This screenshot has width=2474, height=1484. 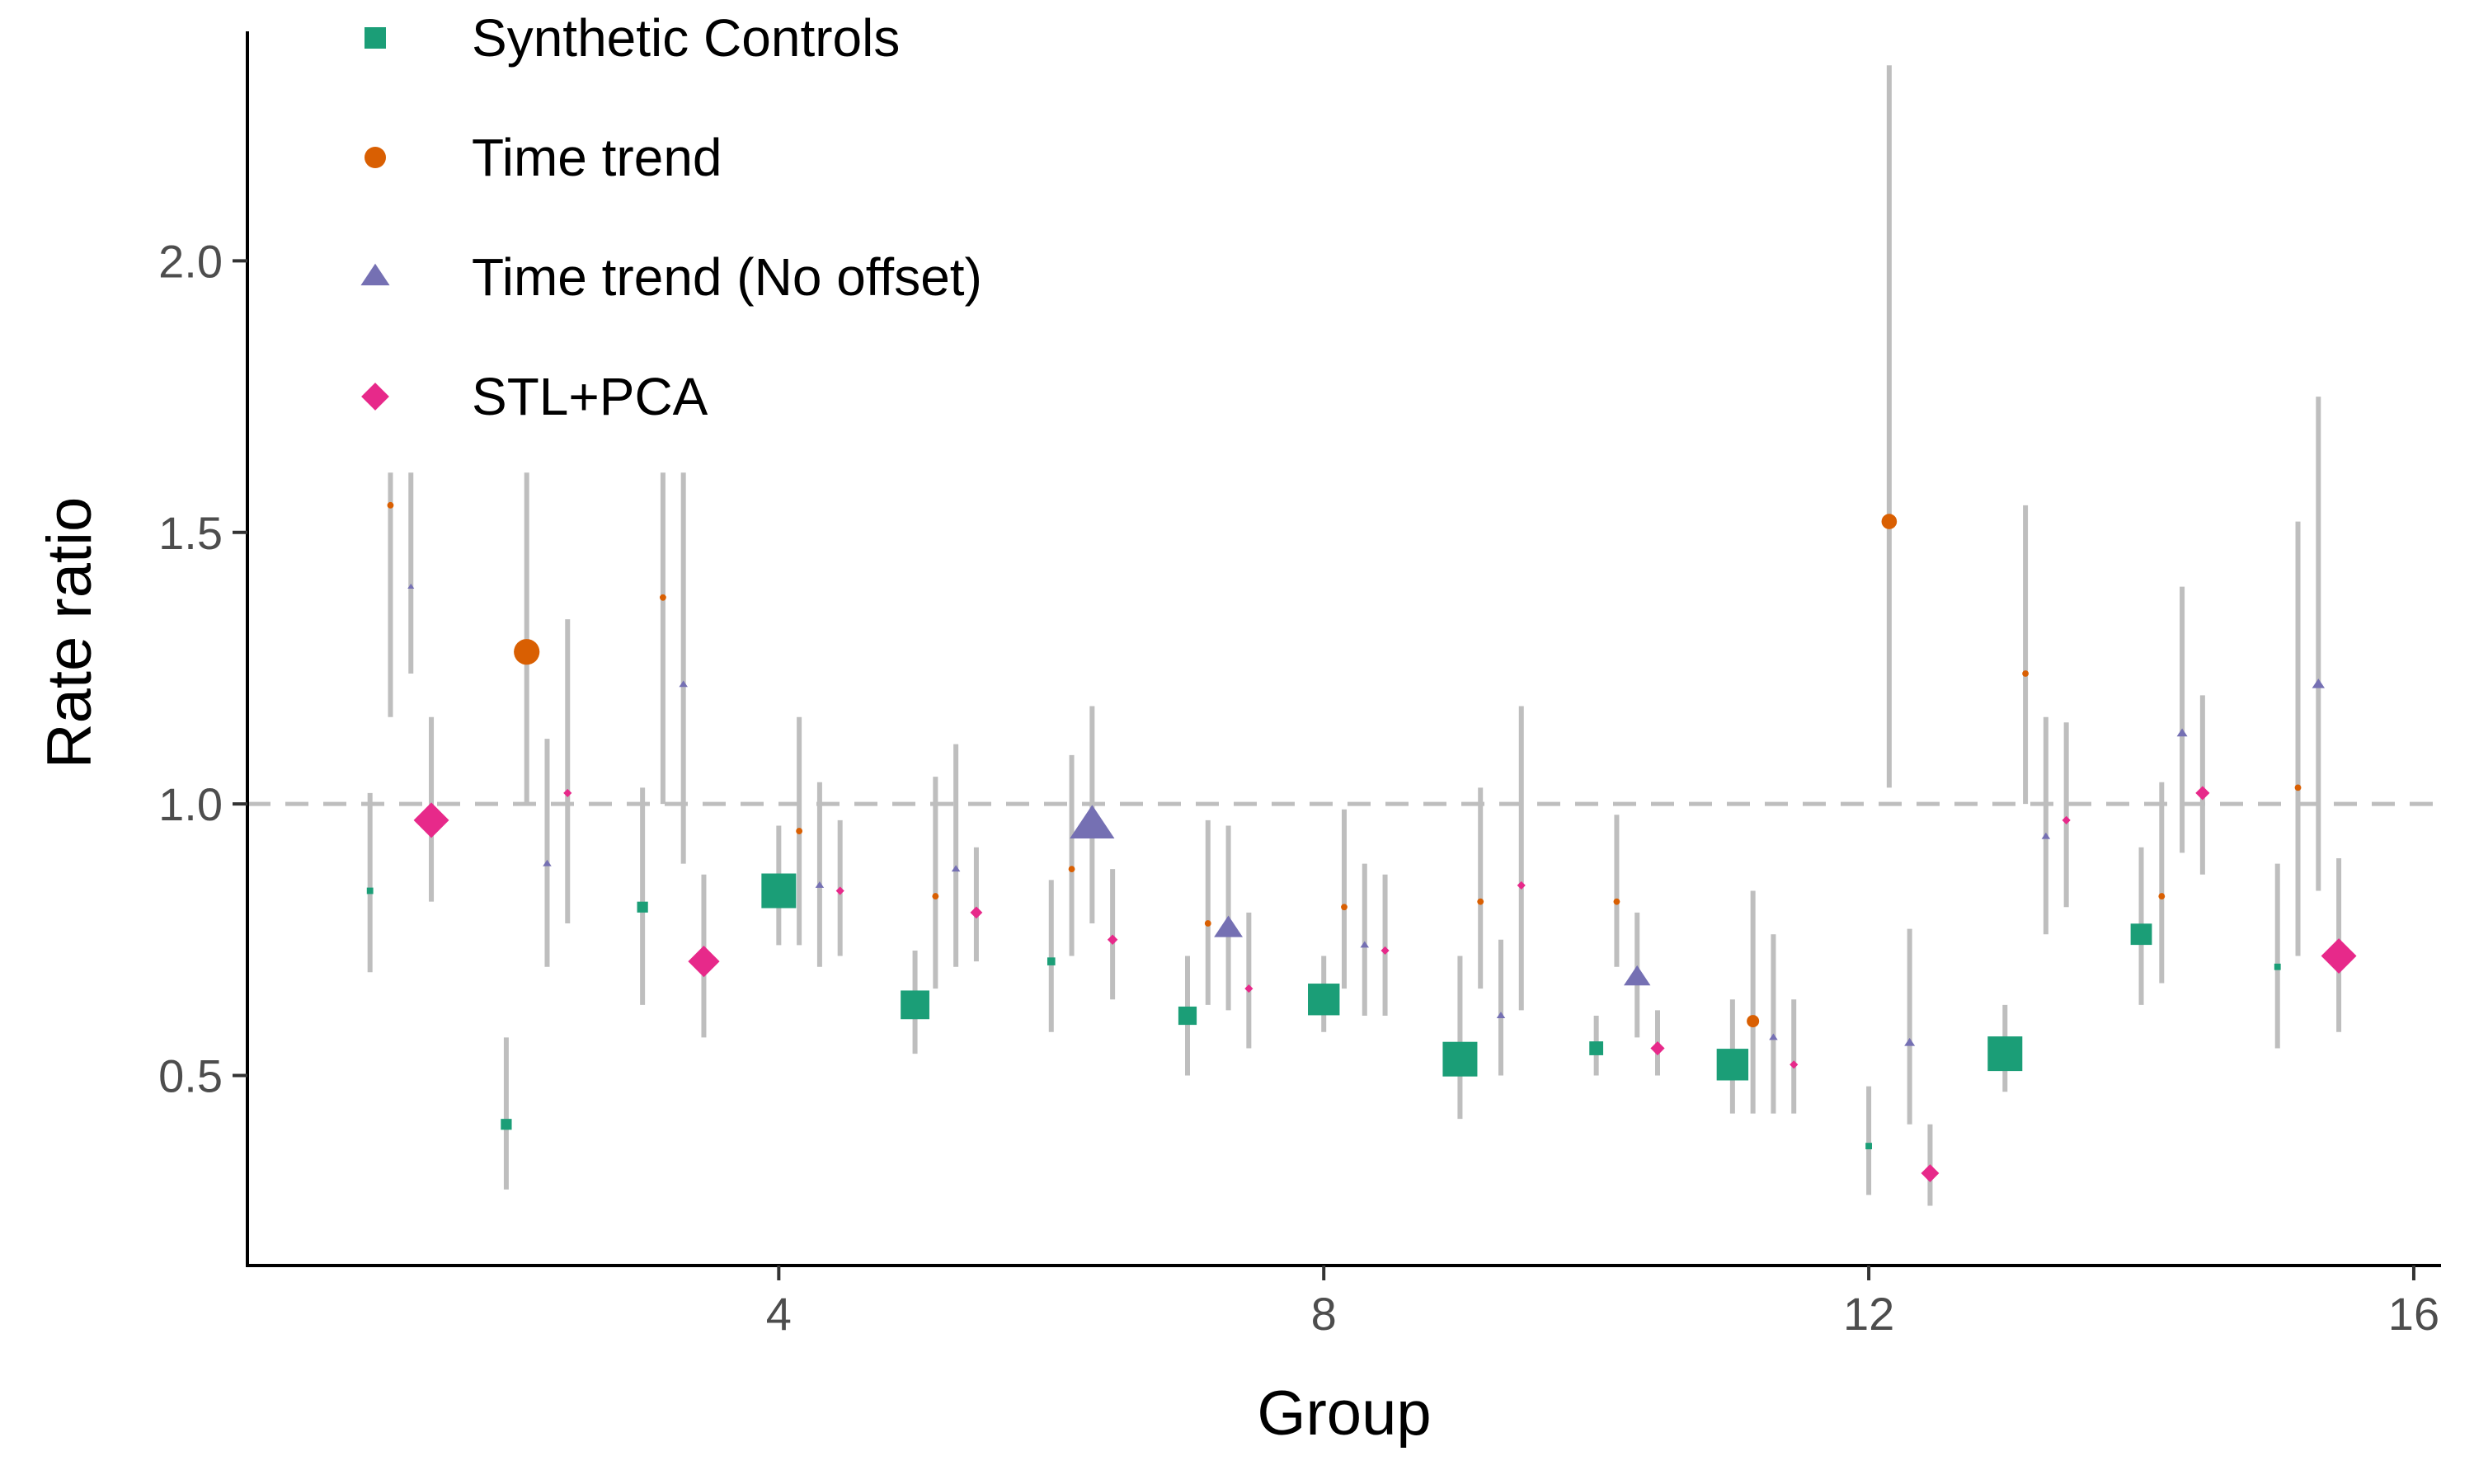 I want to click on legend-label: Time trend (No offset), so click(x=727, y=277).